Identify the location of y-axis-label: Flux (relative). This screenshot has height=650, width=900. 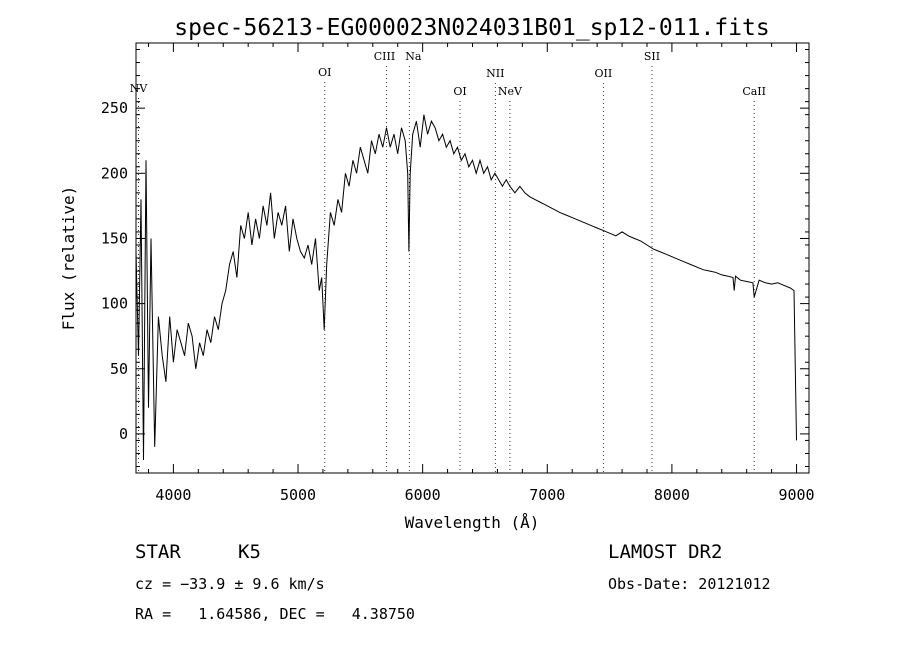
(68, 258).